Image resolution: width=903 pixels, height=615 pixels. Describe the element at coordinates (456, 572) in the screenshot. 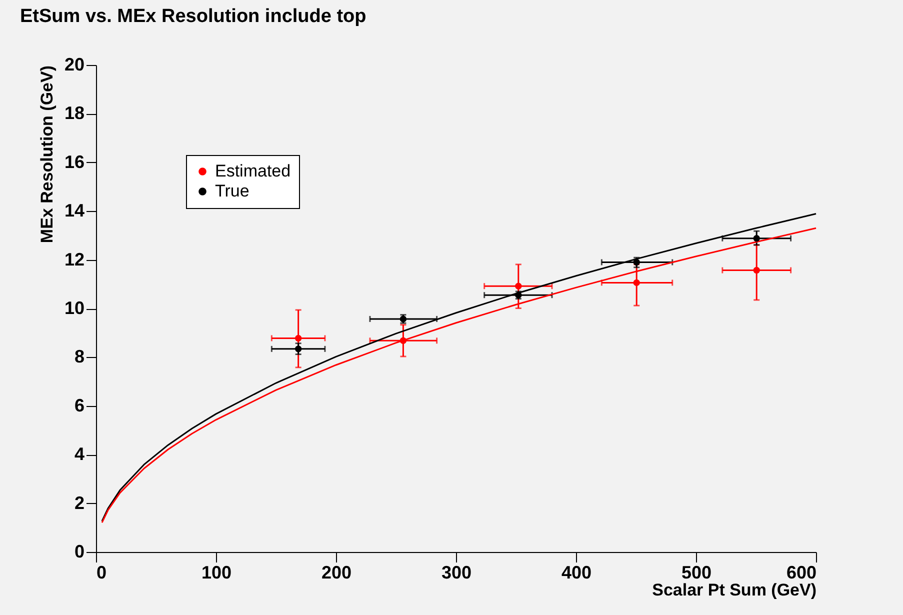

I see `x-tick-label: 300` at that location.